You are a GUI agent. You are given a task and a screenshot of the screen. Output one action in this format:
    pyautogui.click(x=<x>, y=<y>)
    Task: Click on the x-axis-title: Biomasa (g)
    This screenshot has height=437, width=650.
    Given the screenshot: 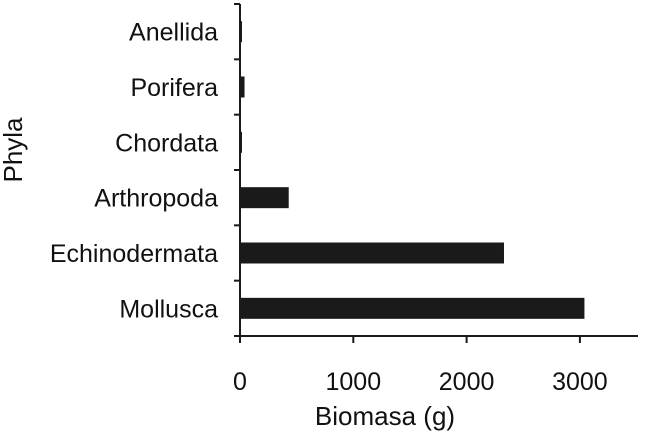 What is the action you would take?
    pyautogui.click(x=385, y=416)
    